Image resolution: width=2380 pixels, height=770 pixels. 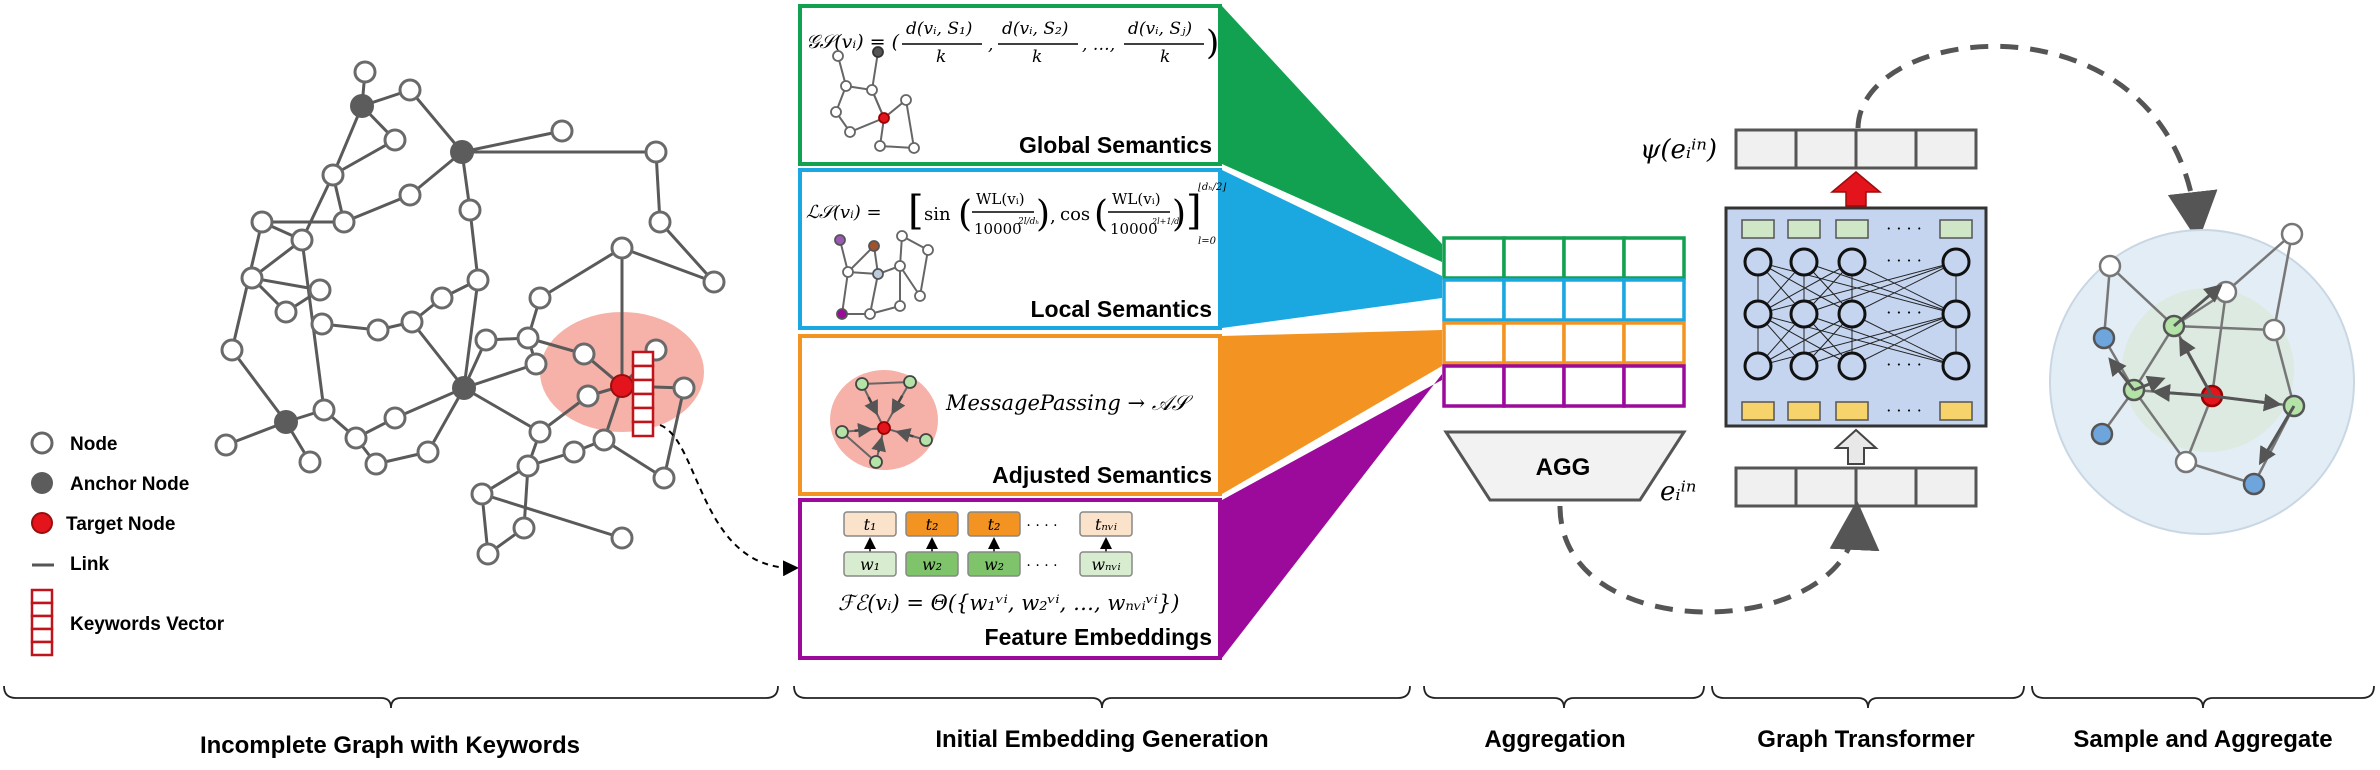 I want to click on target-node, so click(x=622, y=386).